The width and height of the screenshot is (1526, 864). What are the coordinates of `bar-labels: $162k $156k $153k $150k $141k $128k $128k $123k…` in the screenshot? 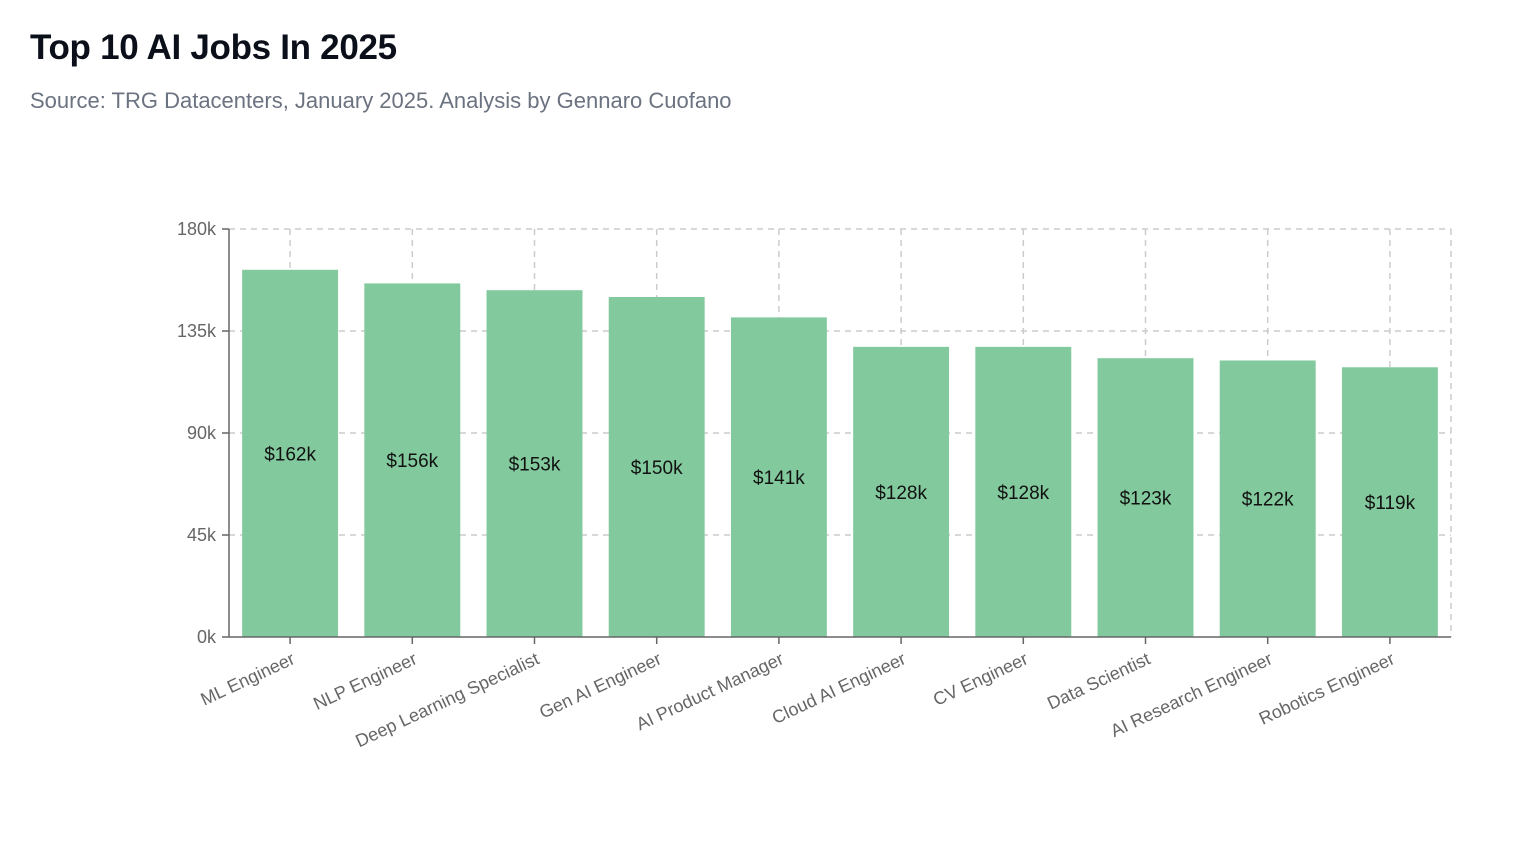 It's located at (839, 479).